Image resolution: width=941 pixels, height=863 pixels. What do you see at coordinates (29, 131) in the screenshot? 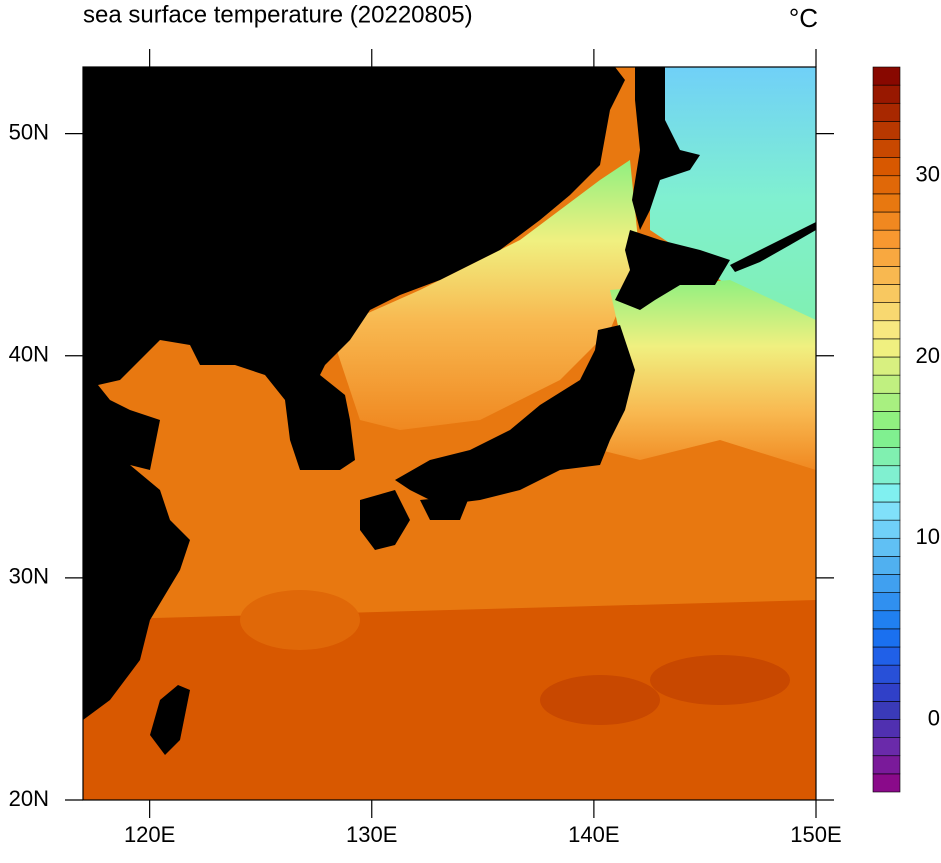
I see `y-tick-label: 50N` at bounding box center [29, 131].